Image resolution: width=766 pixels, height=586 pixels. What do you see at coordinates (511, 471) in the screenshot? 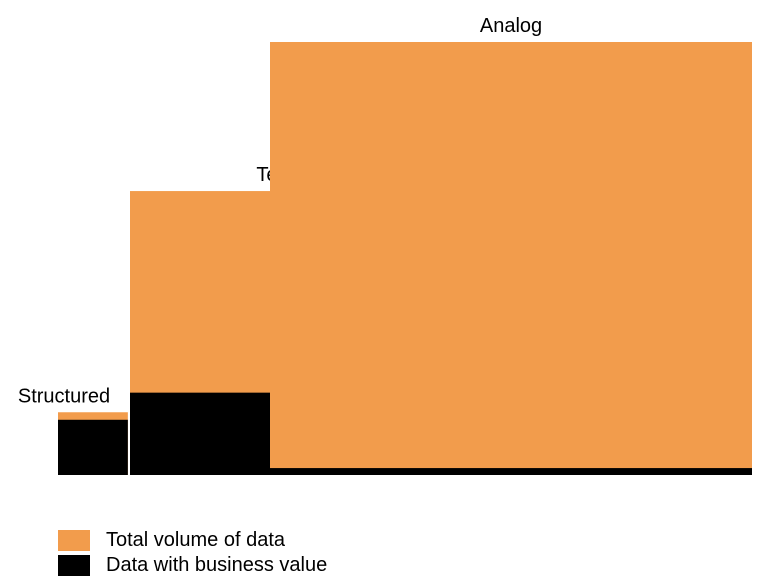
I see `analog-value-area` at bounding box center [511, 471].